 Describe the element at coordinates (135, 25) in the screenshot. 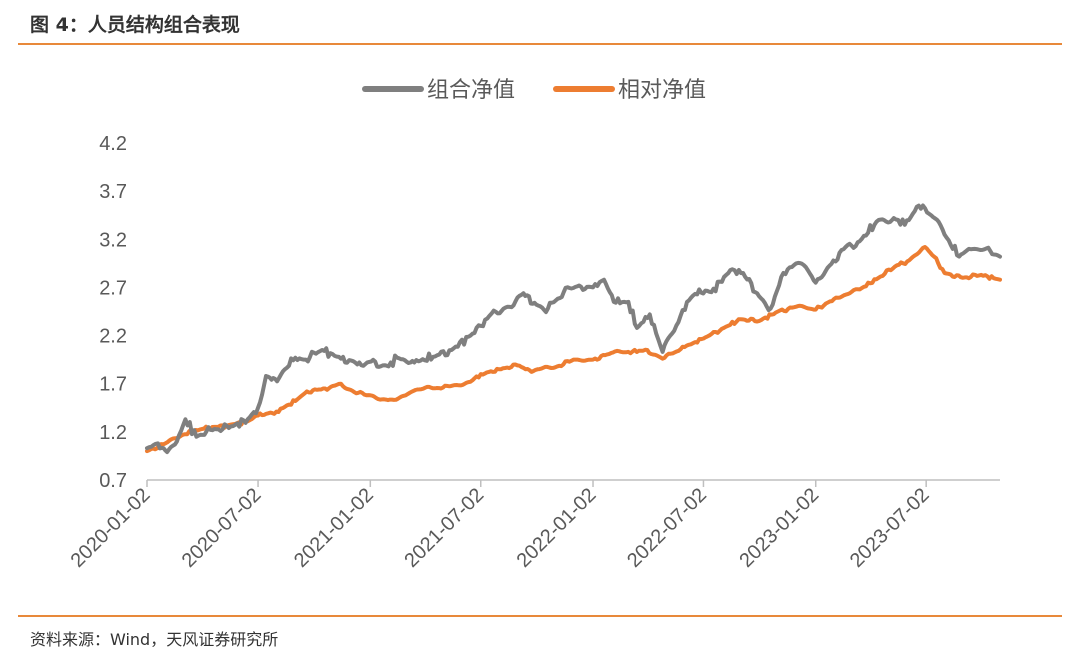

I see `figure-title: 图 4：人员结构组合表现` at that location.